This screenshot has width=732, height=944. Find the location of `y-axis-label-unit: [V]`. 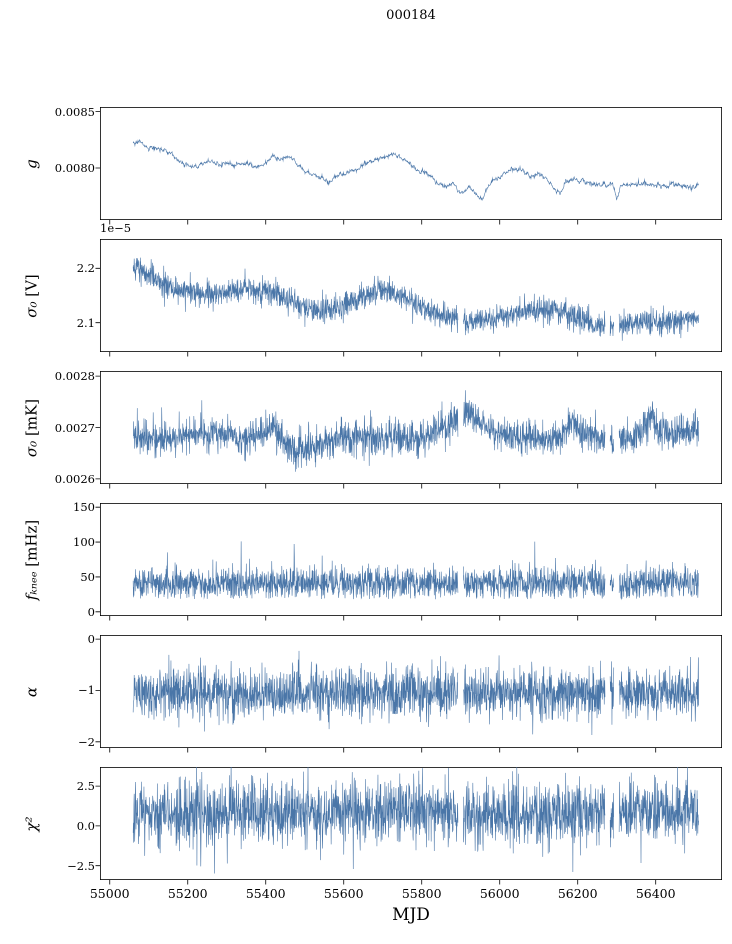

y-axis-label-unit: [V] is located at coordinates (31, 287).